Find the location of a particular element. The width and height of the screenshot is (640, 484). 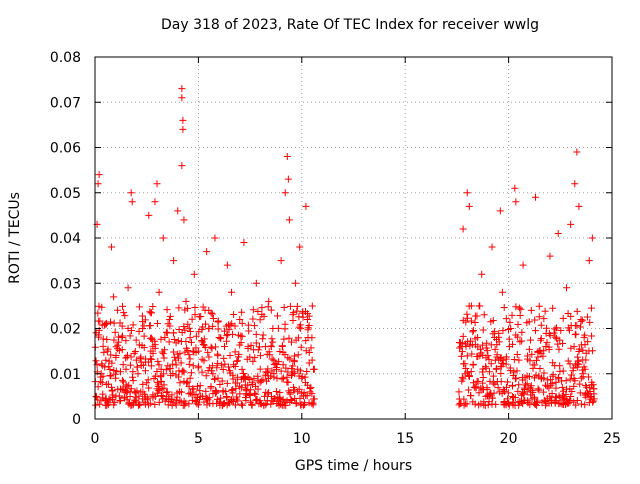

y-tick-label: 0.03 is located at coordinates (65, 284).